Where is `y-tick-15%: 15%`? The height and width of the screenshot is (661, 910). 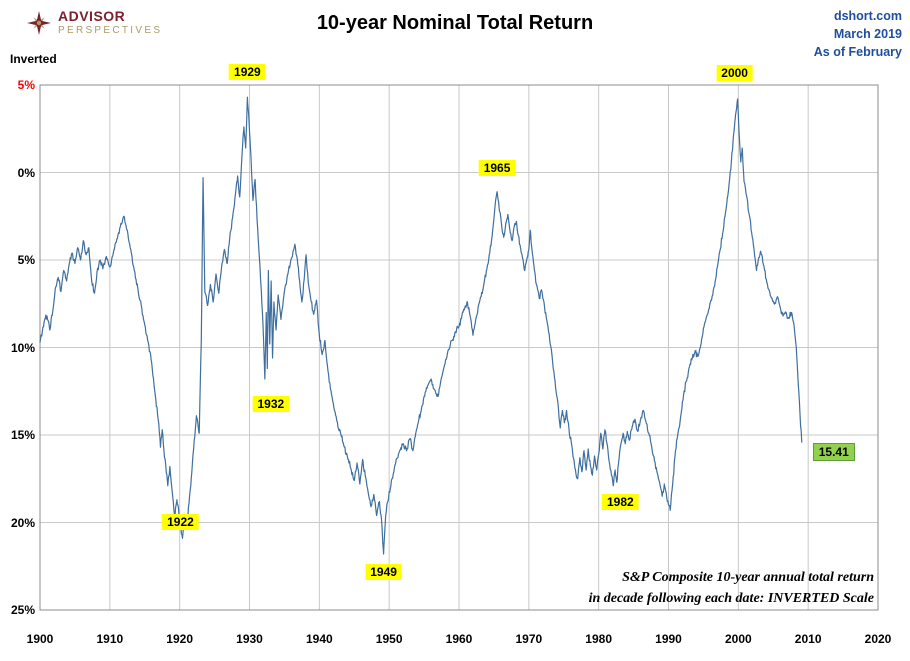
y-tick-15%: 15% is located at coordinates (22, 435).